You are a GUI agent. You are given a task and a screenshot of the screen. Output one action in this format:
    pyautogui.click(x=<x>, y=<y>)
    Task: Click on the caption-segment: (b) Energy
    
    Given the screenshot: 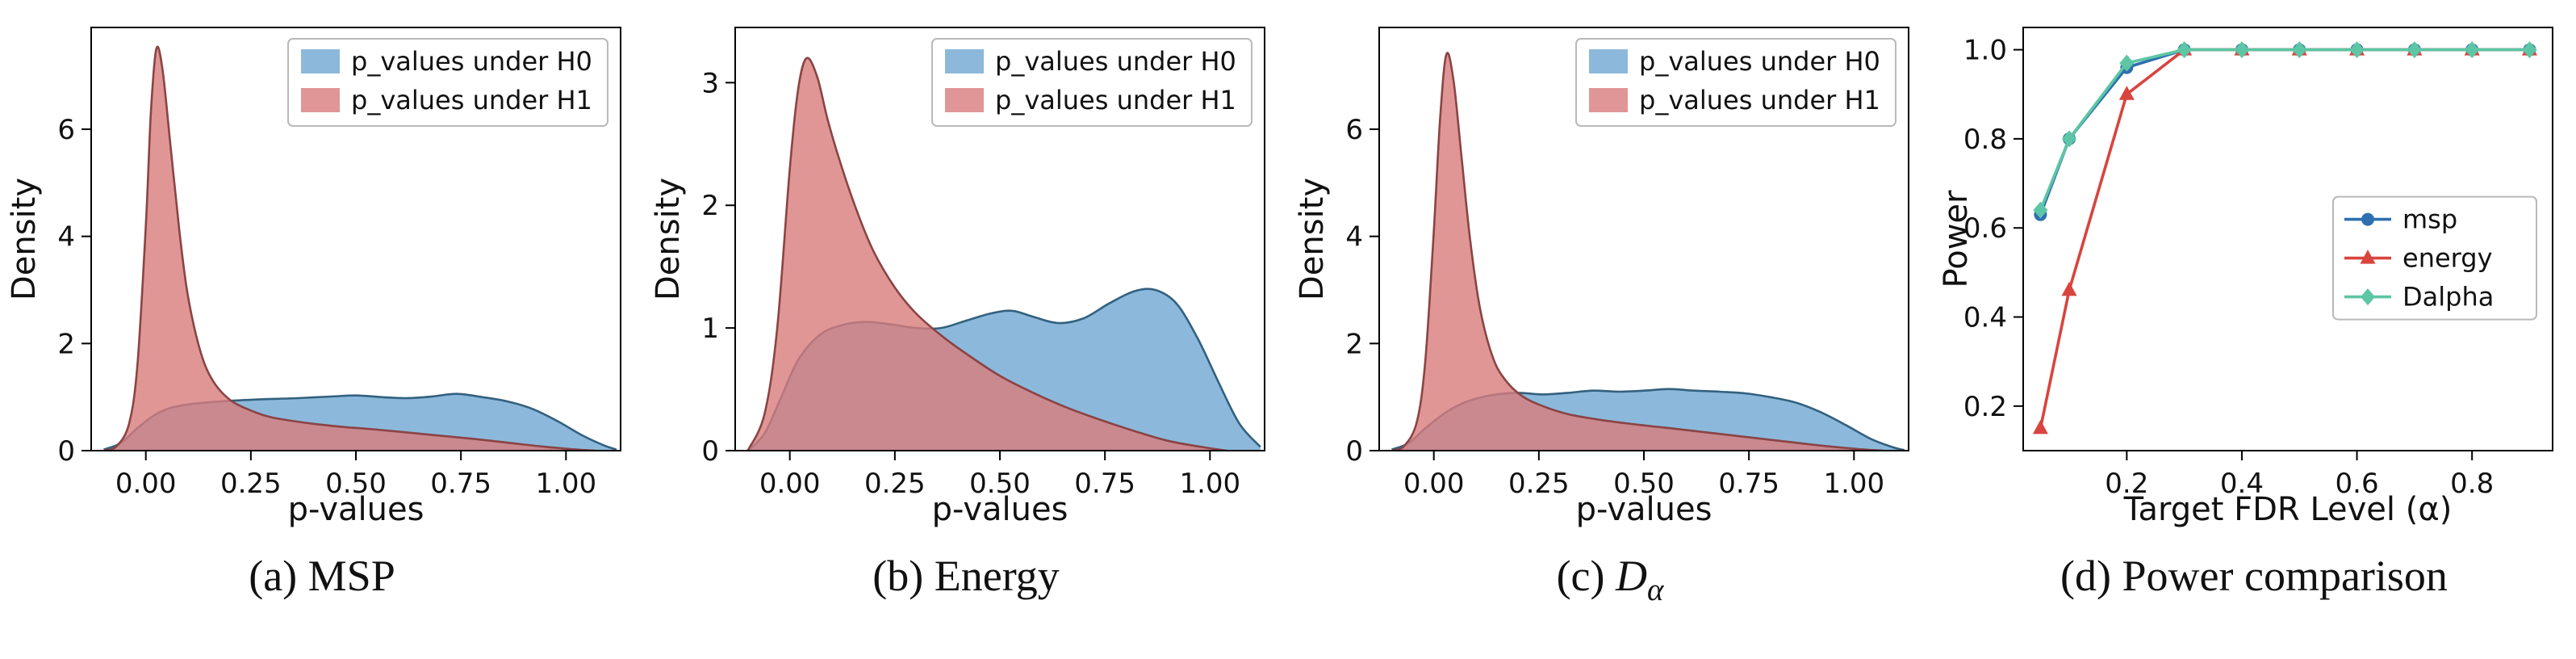 What is the action you would take?
    pyautogui.click(x=966, y=576)
    